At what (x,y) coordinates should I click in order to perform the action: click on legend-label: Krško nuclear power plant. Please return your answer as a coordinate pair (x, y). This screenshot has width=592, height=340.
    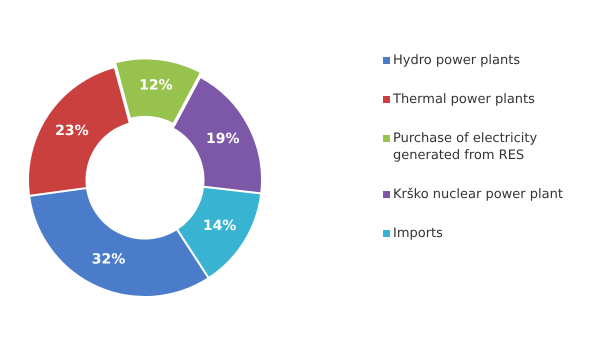
    Looking at the image, I should click on (478, 194).